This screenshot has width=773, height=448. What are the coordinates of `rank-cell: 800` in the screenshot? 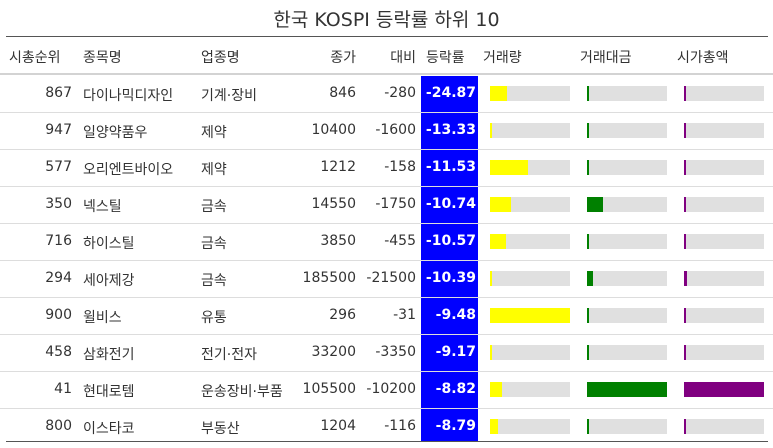 It's located at (58, 426).